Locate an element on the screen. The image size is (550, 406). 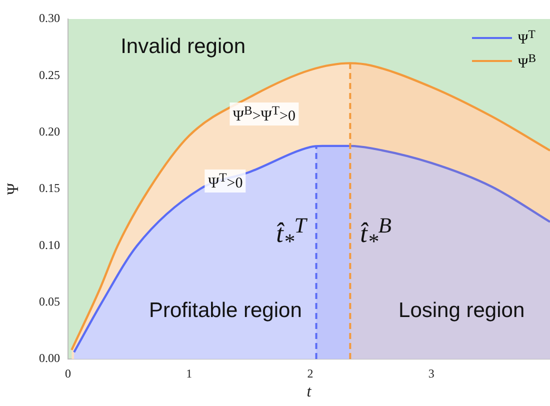
y-axis-title: Ψ is located at coordinates (13, 188).